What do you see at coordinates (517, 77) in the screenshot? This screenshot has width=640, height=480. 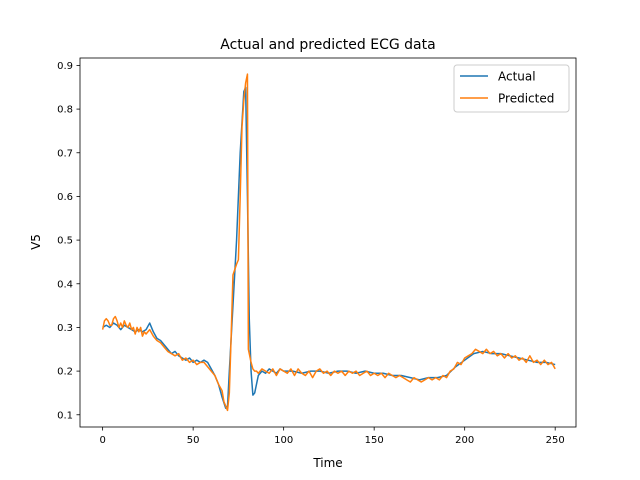 I see `legend-label-actual: Actual` at bounding box center [517, 77].